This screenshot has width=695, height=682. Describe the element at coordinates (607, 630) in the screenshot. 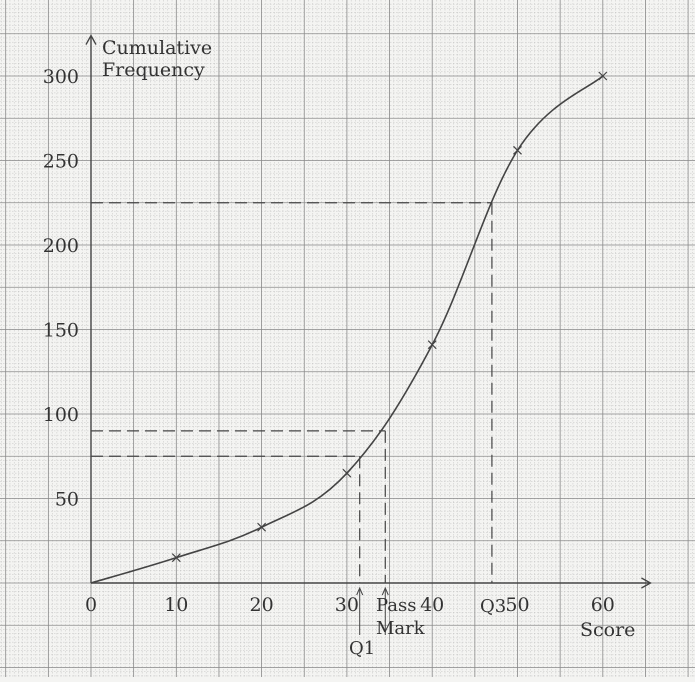

I see `x-axis-title: Score` at that location.